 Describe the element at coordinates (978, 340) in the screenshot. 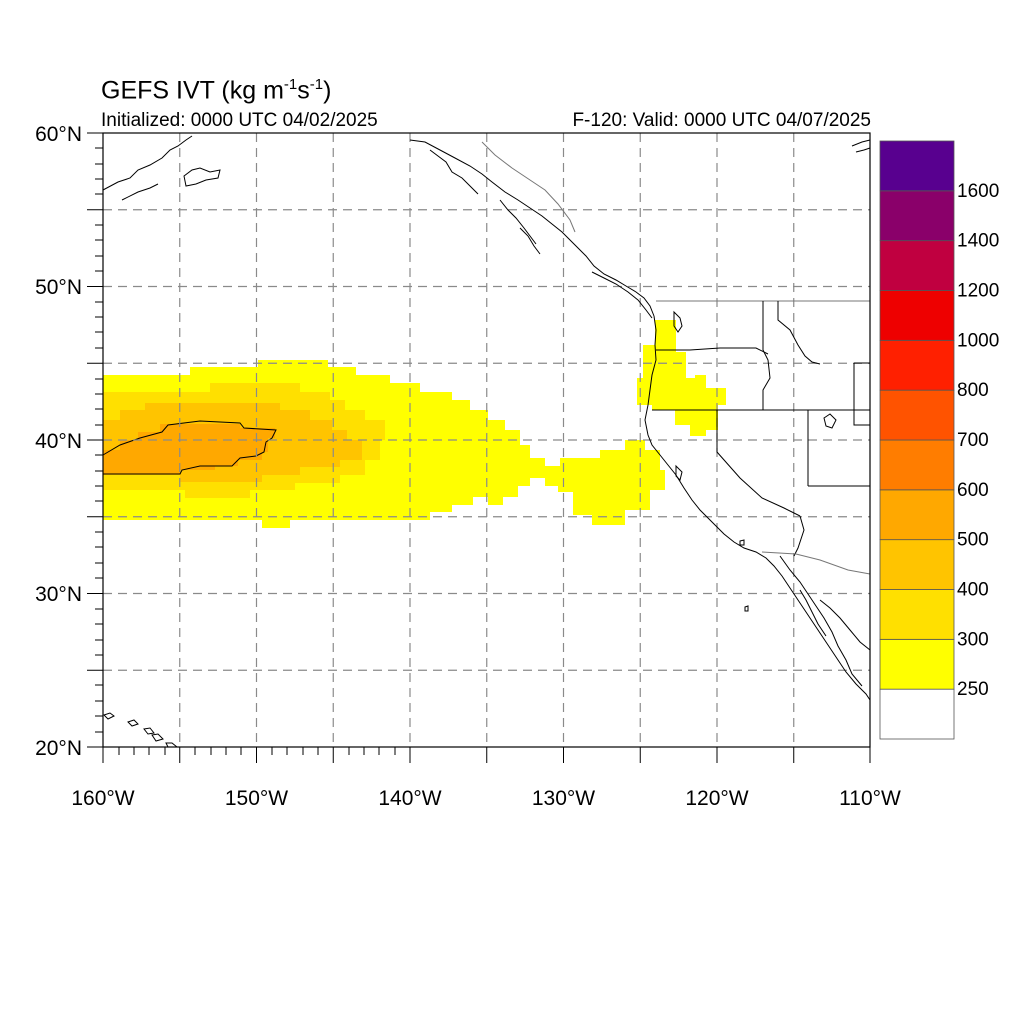

I see `colorbar-label: 1000` at that location.